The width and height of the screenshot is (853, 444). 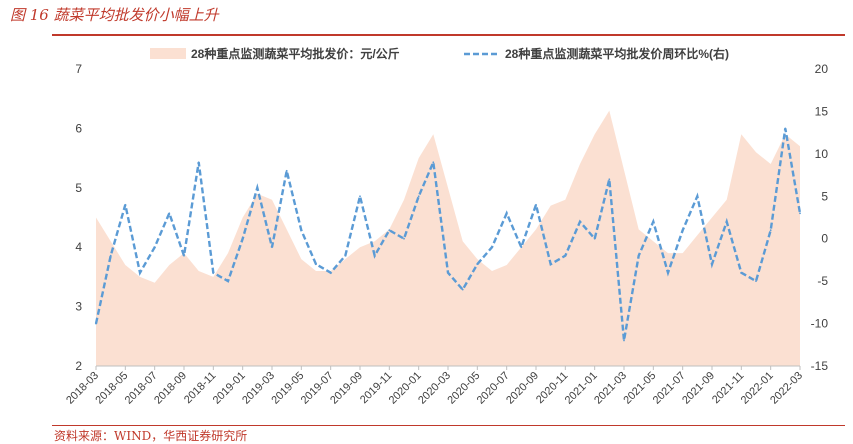 I want to click on y-left-tick-label: 5, so click(x=78, y=188).